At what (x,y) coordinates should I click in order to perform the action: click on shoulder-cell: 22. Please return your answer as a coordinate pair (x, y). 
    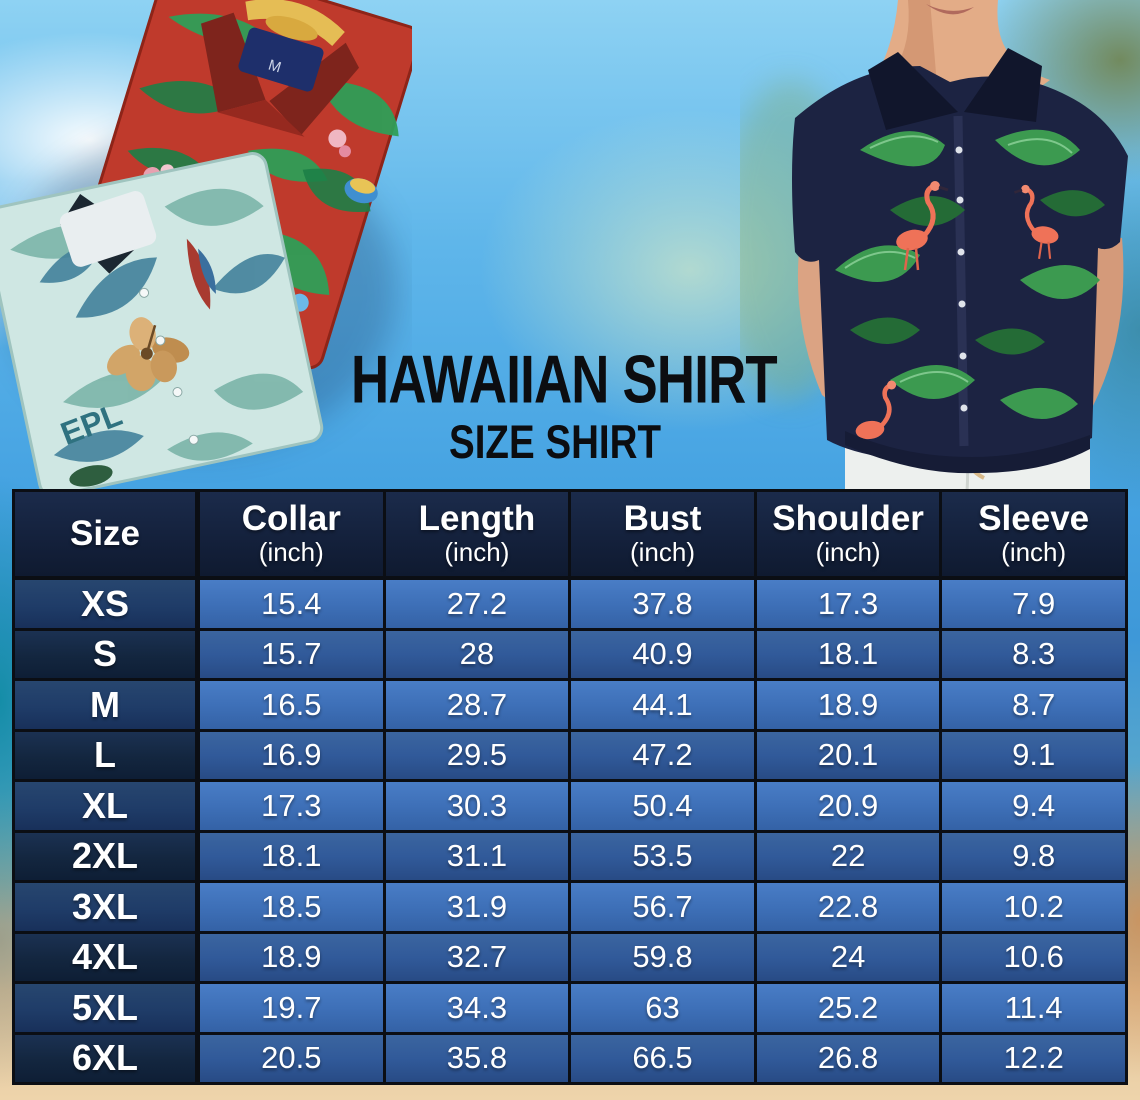
    Looking at the image, I should click on (848, 856).